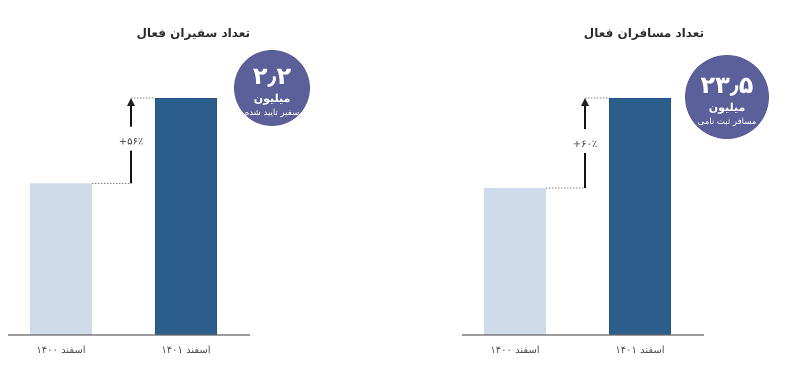 This screenshot has width=800, height=388. I want to click on annotation: +۵۶٪, so click(131, 142).